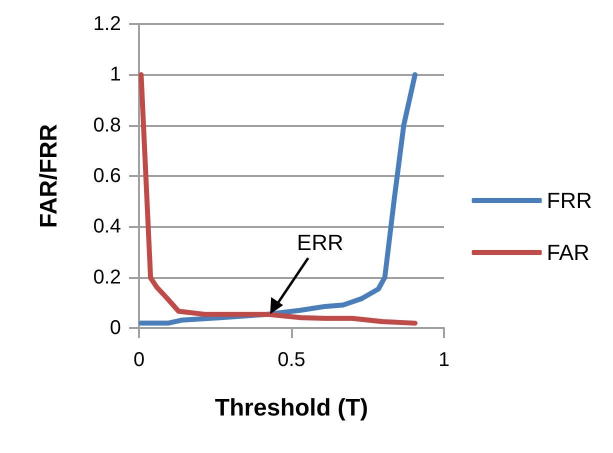 The width and height of the screenshot is (613, 453). I want to click on y-tick-label: 1, so click(115, 75).